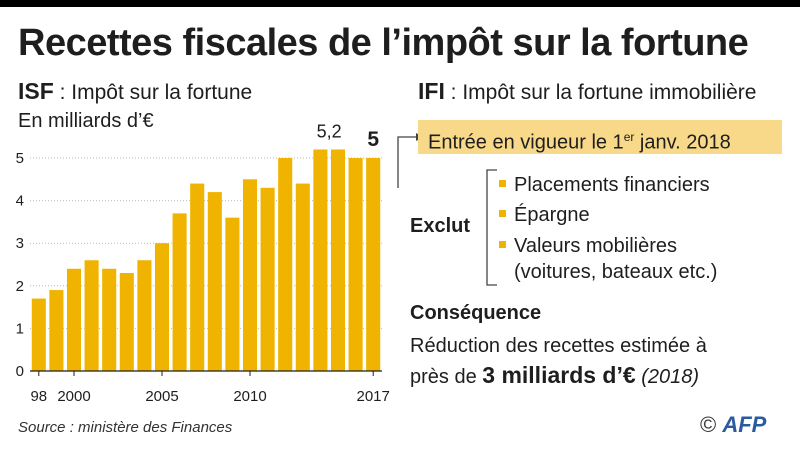 The image size is (800, 454). What do you see at coordinates (373, 264) in the screenshot?
I see `bar-2017` at bounding box center [373, 264].